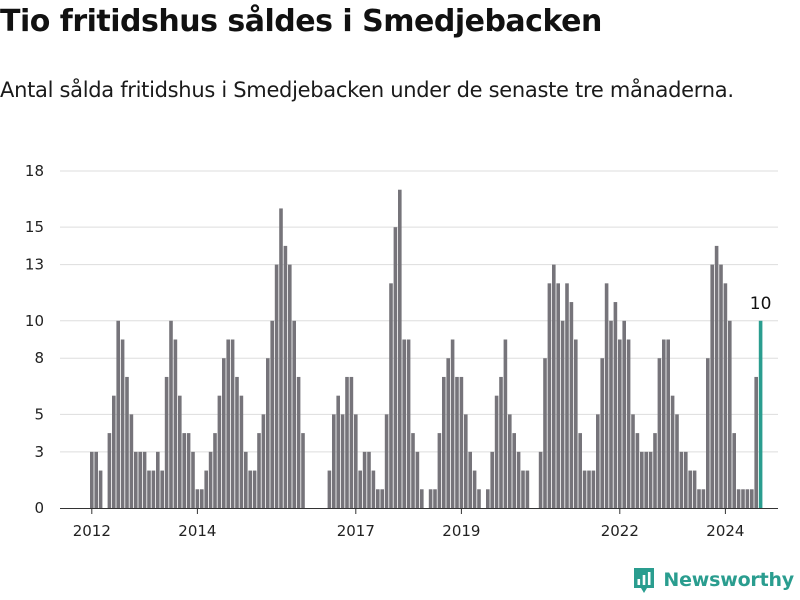 Image resolution: width=800 pixels, height=600 pixels. I want to click on y-axis-ticks: 0 3 5 8 10 13 15 18, so click(34, 339).